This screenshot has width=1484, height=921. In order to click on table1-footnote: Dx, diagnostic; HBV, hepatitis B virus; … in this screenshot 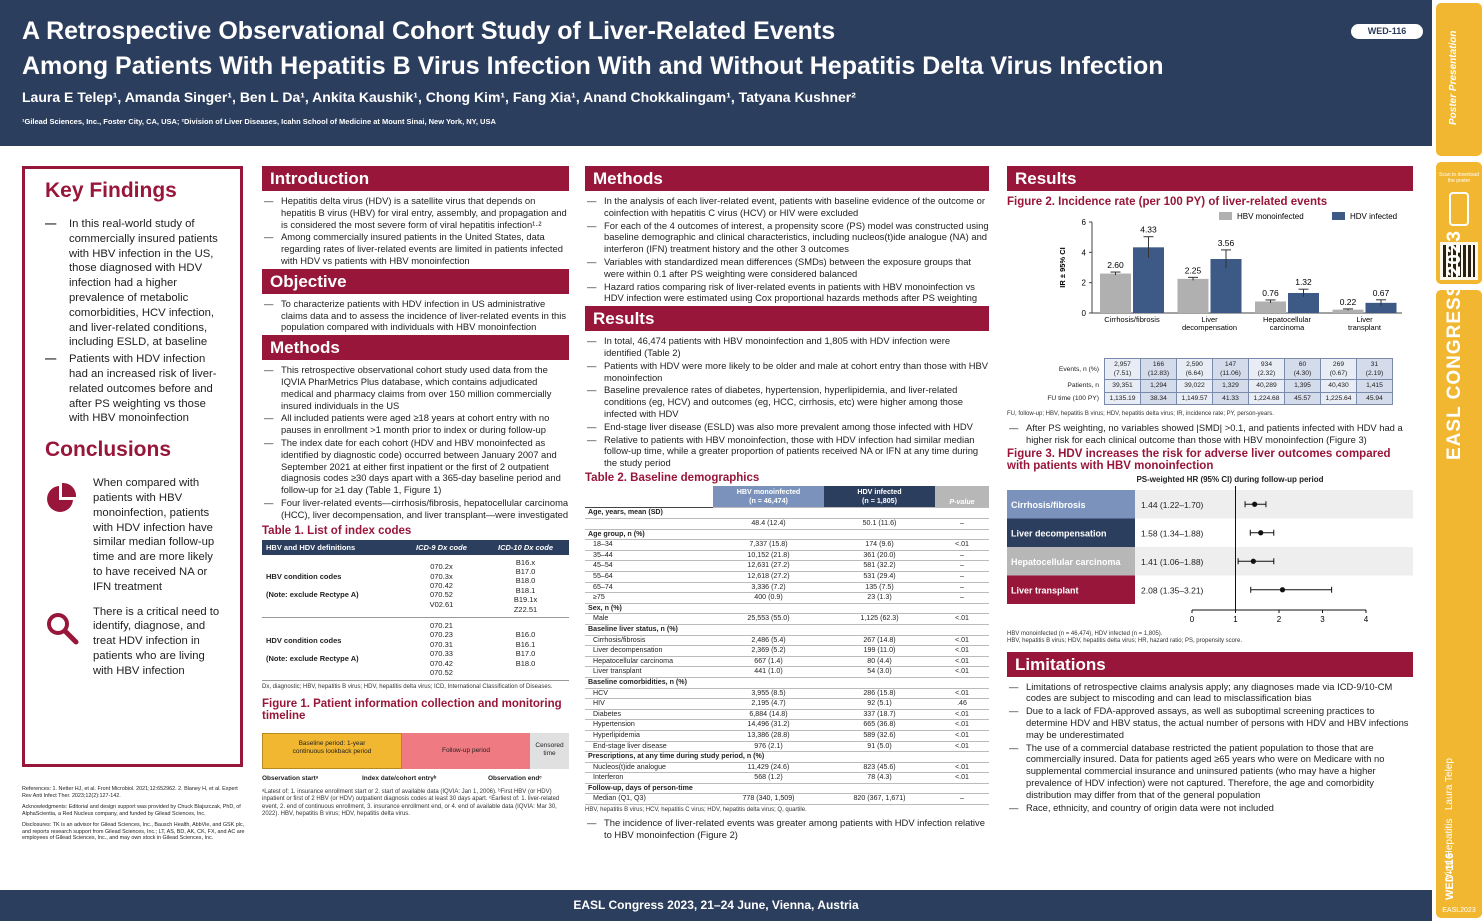, I will do `click(407, 687)`.